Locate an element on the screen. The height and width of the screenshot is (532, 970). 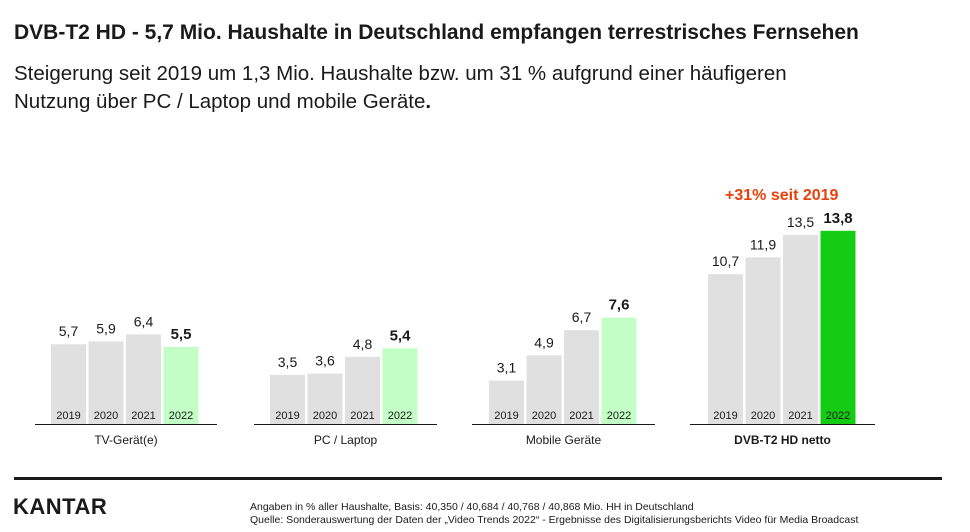
bar-mobile-ger-te-2019 is located at coordinates (506, 402).